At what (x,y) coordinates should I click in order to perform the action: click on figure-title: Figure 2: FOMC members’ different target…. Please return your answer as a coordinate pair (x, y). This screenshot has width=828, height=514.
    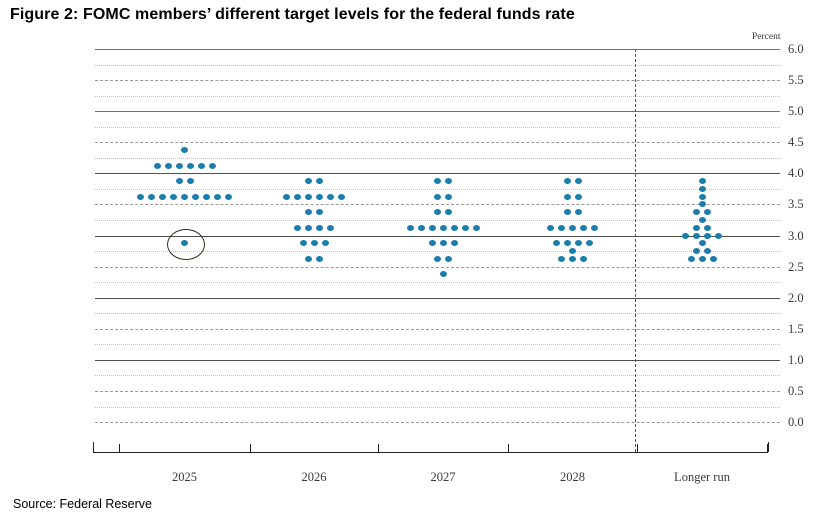
    Looking at the image, I should click on (292, 14).